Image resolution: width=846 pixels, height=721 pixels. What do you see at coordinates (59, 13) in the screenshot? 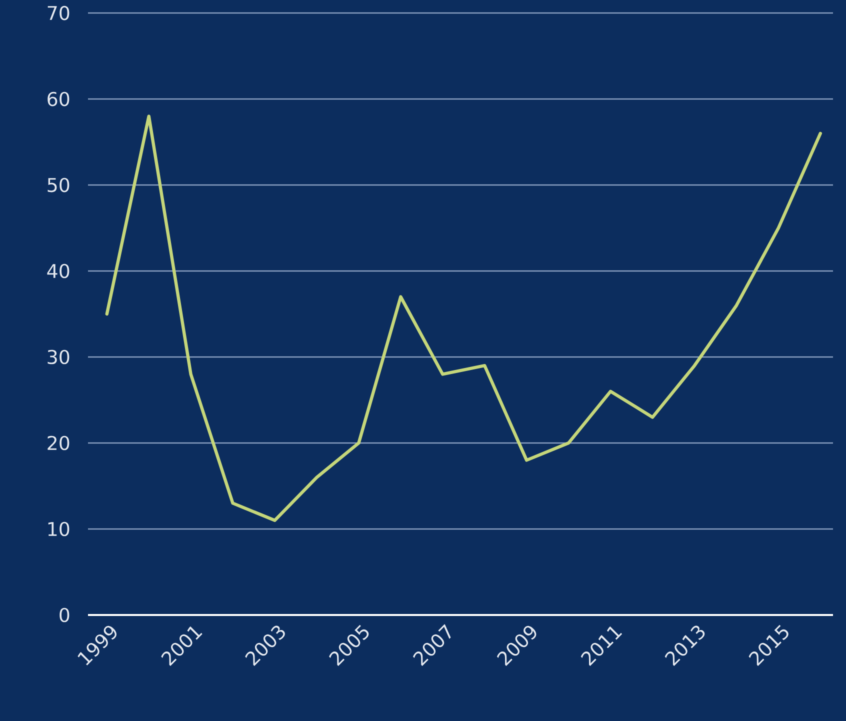
I see `y-tick-label: 70` at bounding box center [59, 13].